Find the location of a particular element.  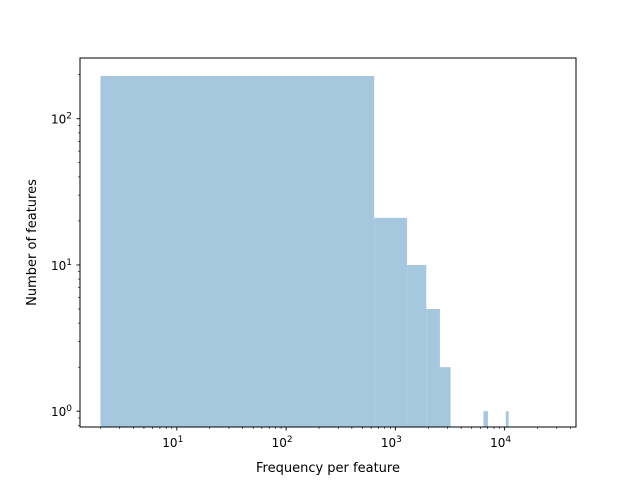

y-tick-label: 100 is located at coordinates (61, 411).